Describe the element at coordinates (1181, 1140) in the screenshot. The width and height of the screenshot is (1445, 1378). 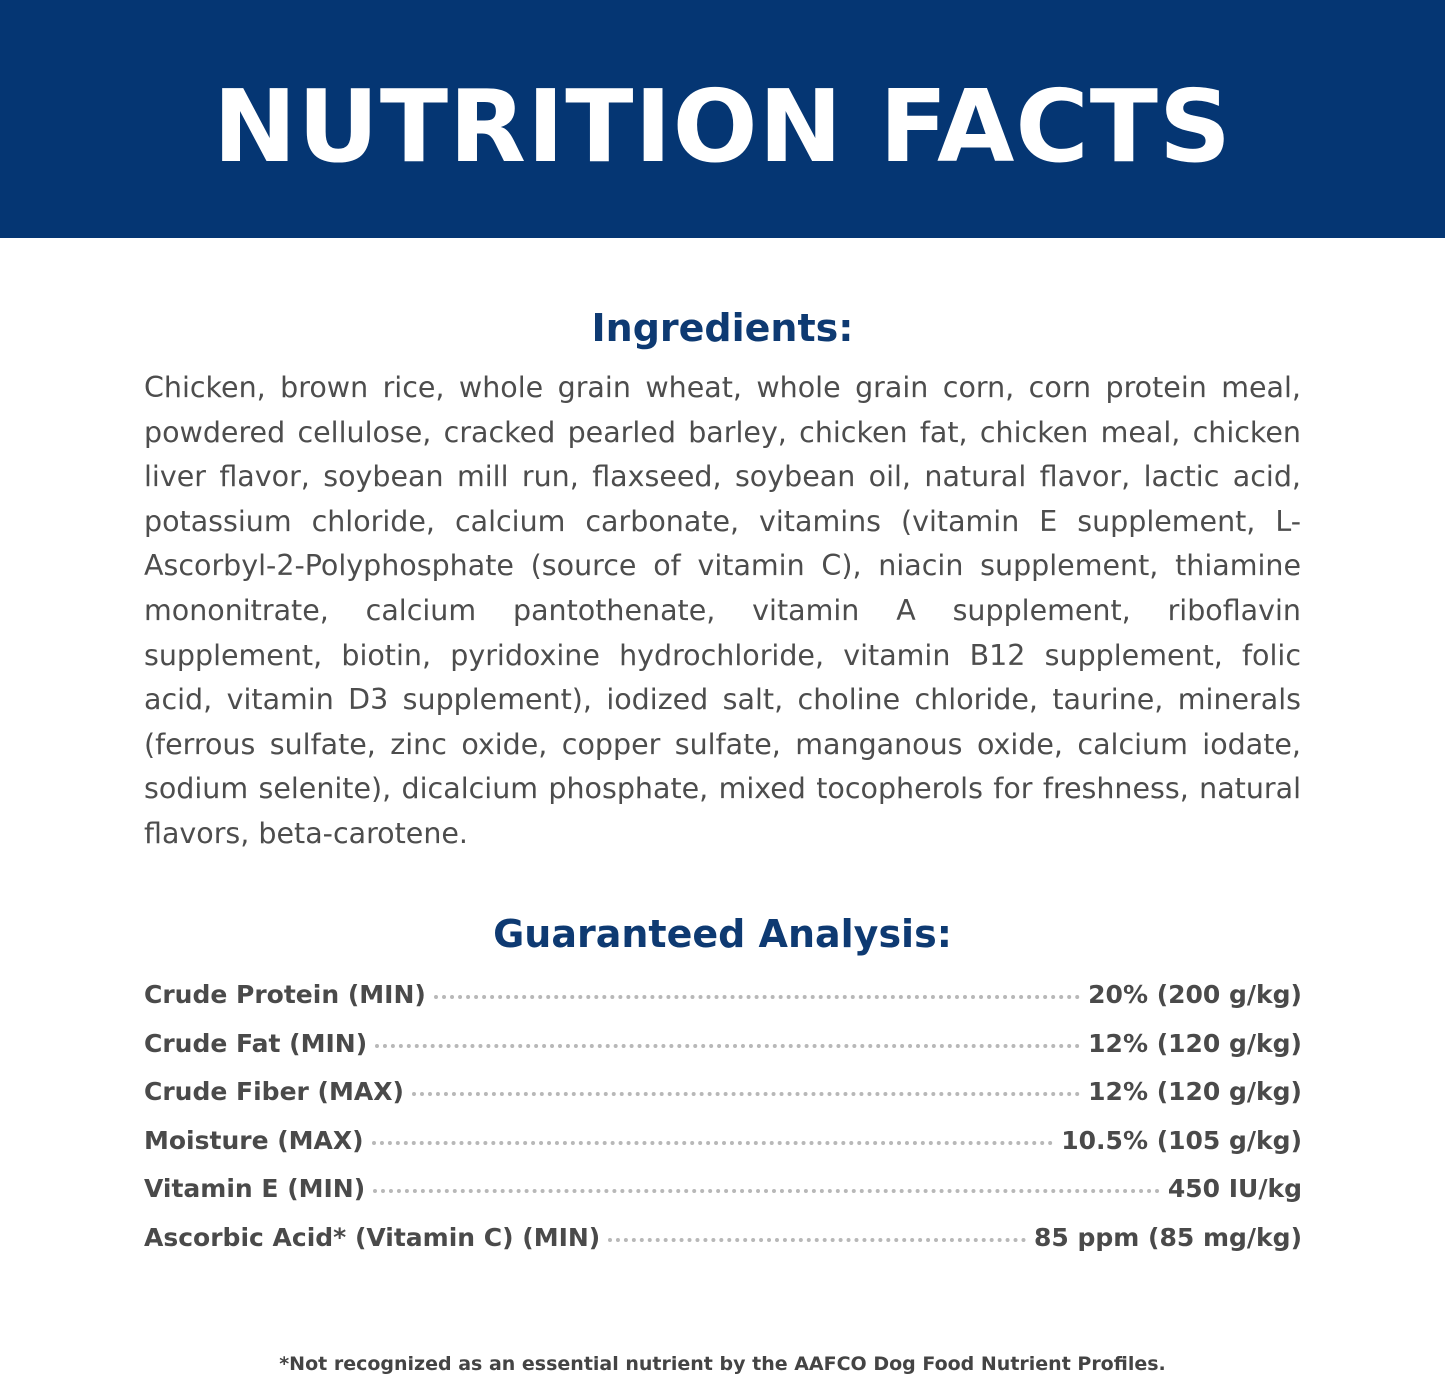
I see `row-value: 10.5% (105 g/kg)` at that location.